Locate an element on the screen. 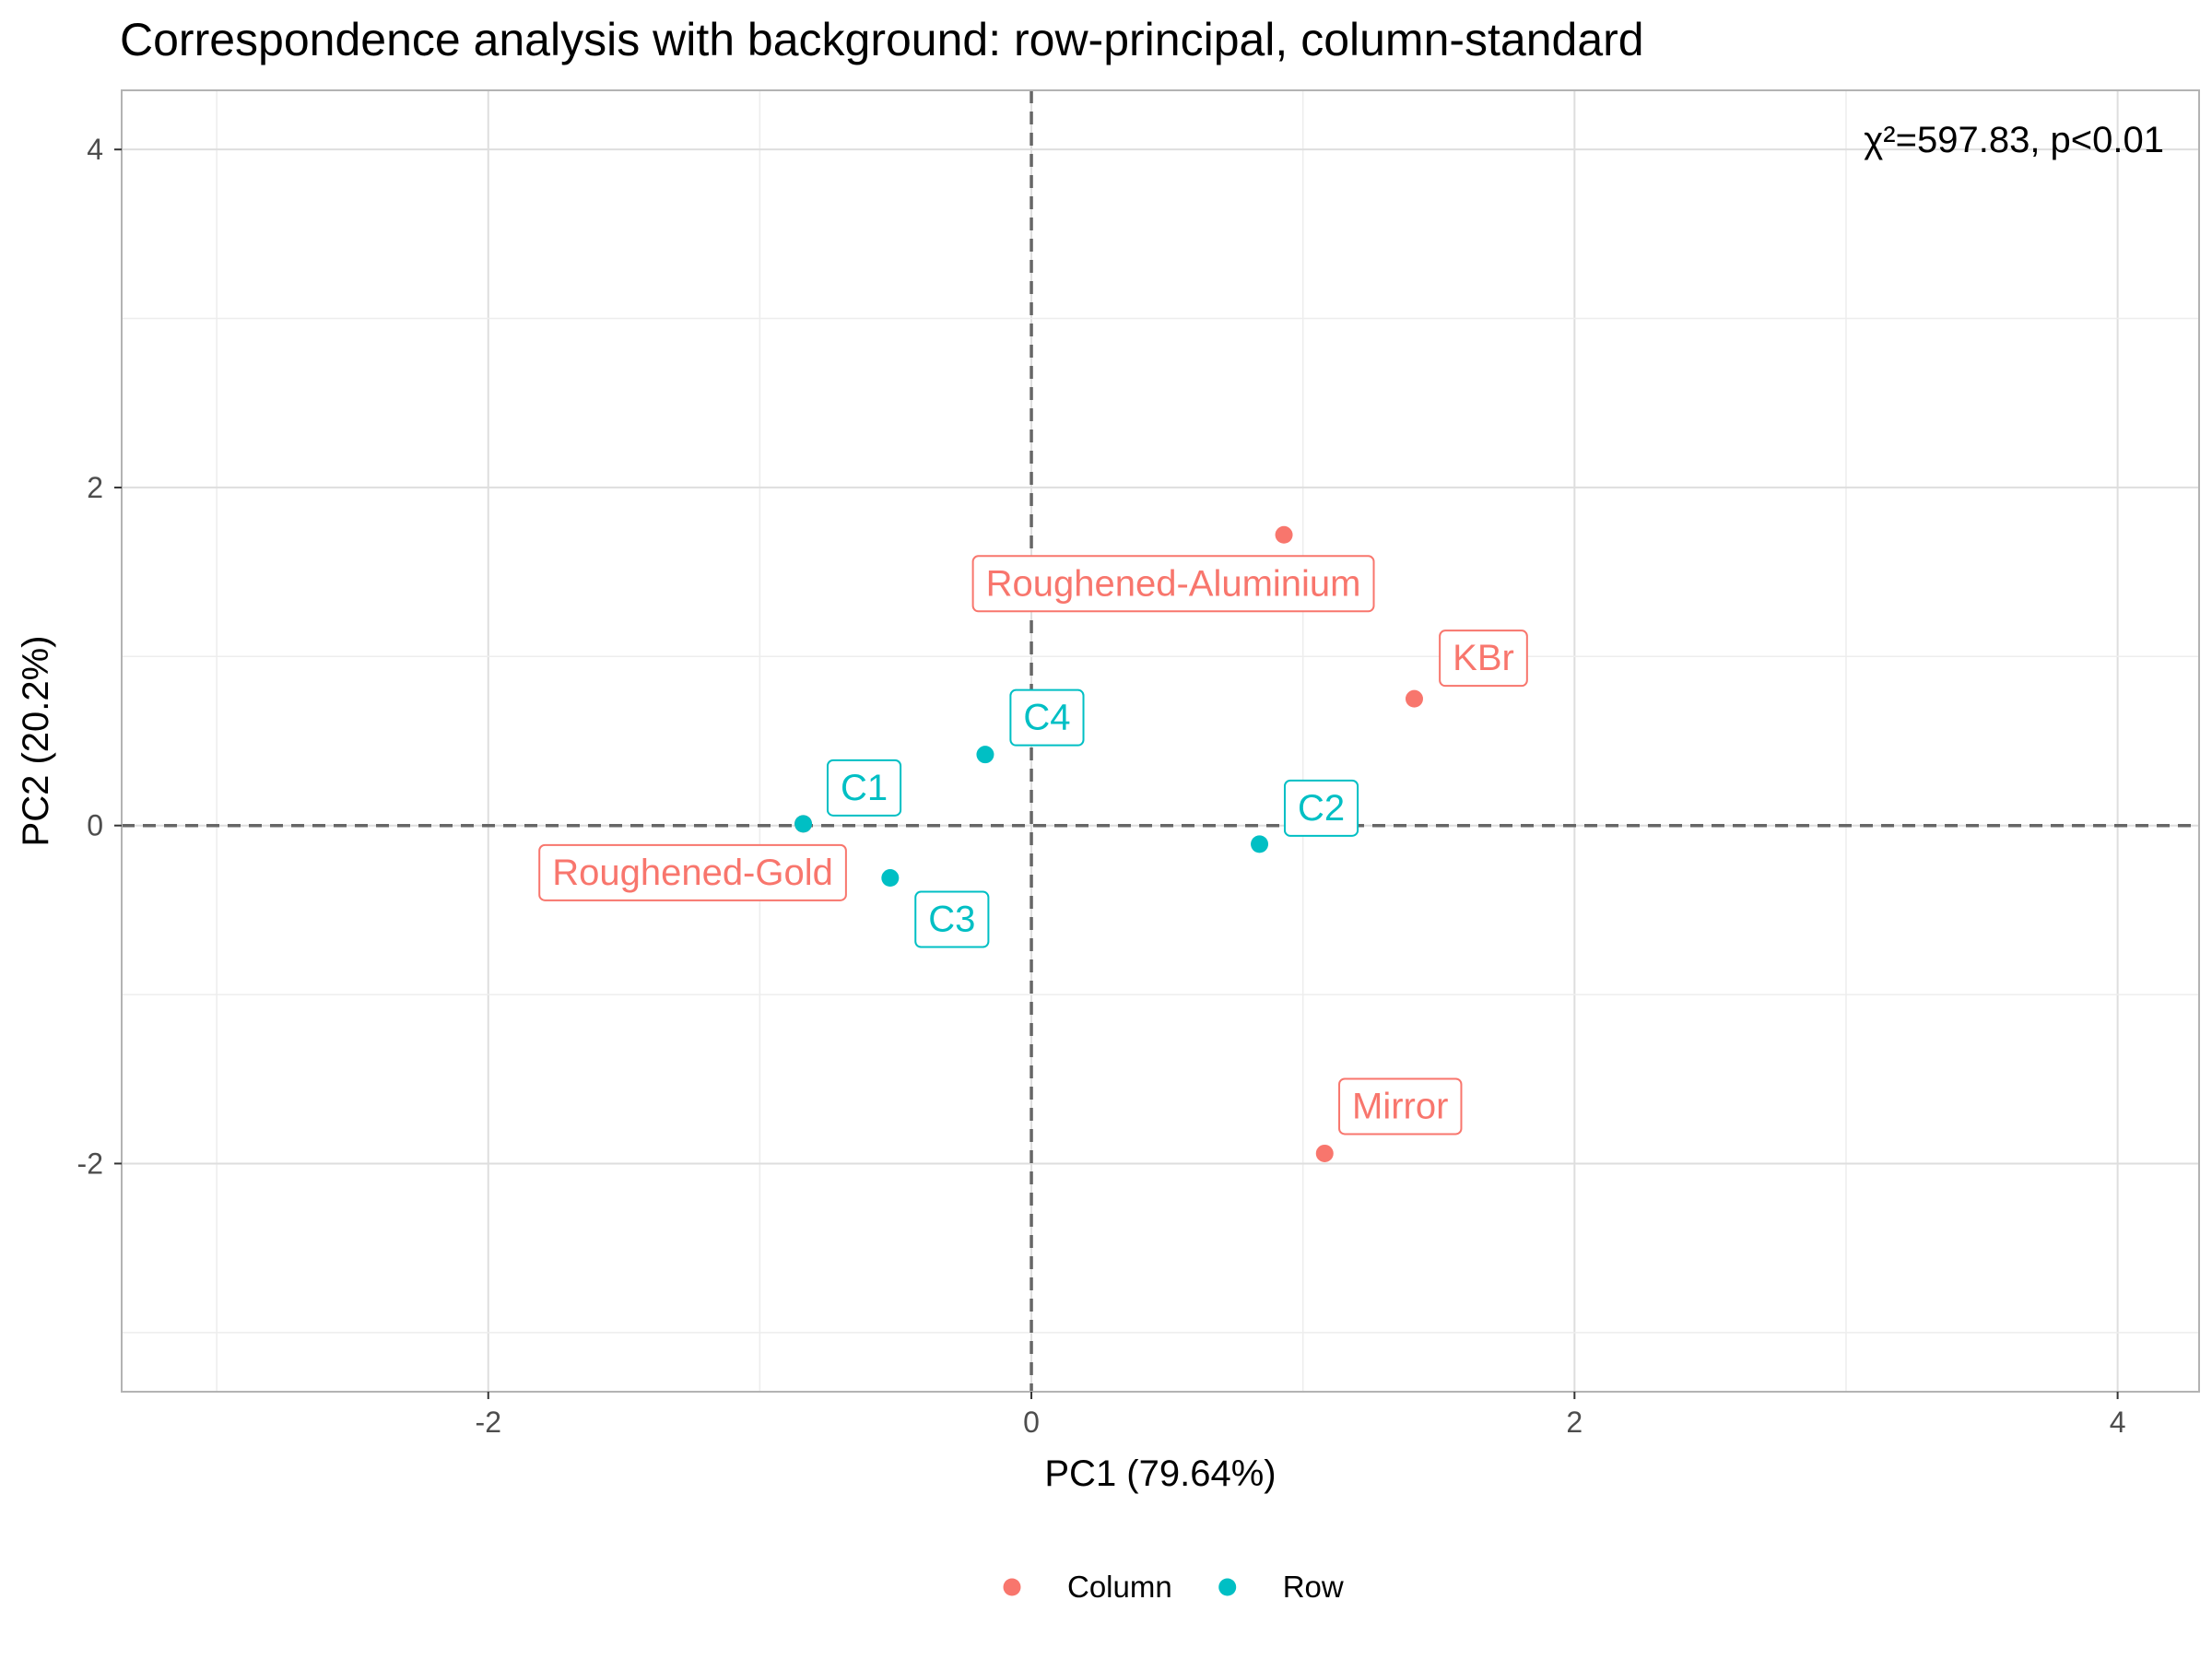 The height and width of the screenshot is (1659, 2212). label-text: Mirror is located at coordinates (1400, 1106).